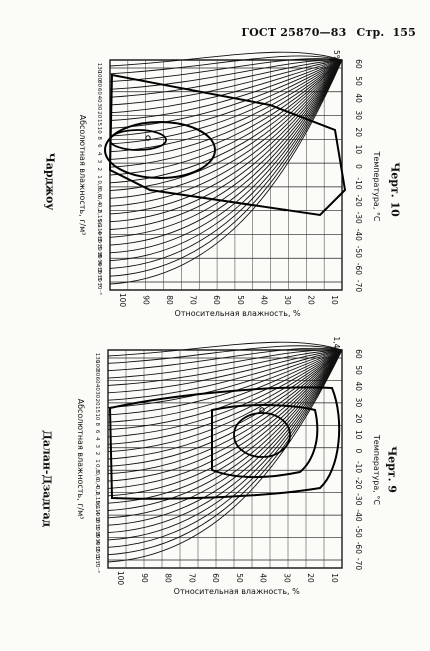 The width and height of the screenshot is (430, 651). Describe the element at coordinates (358, 419) in the screenshot. I see `temperature-tick-label: 20` at that location.